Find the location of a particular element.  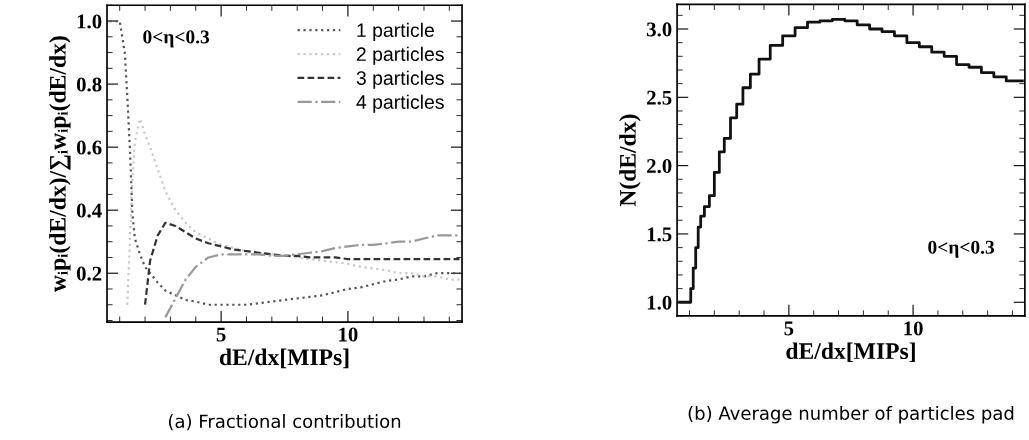

y-tick-label: 2.5 is located at coordinates (659, 97).